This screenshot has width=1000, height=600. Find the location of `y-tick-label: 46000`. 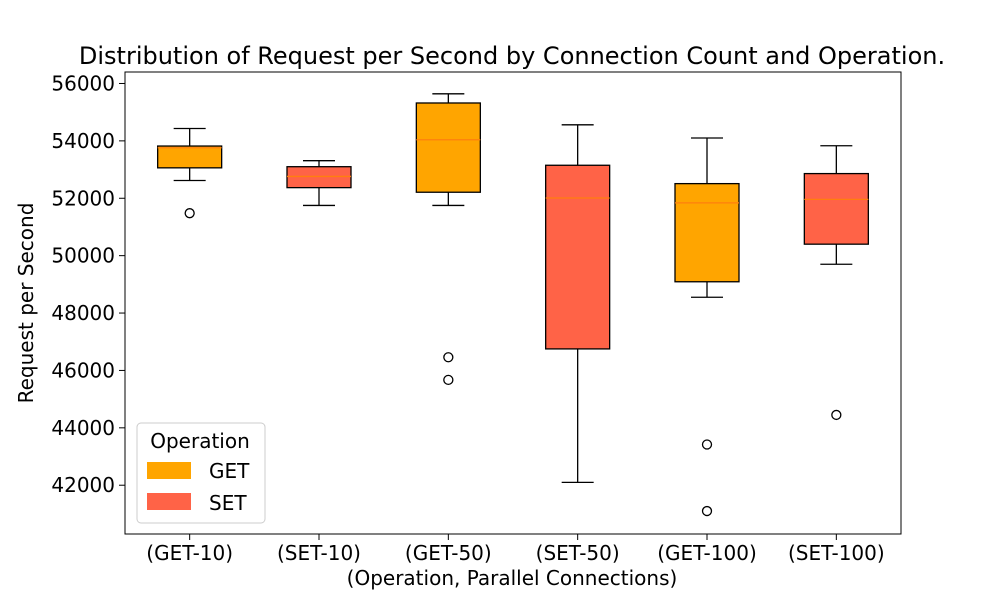

y-tick-label: 46000 is located at coordinates (83, 370).